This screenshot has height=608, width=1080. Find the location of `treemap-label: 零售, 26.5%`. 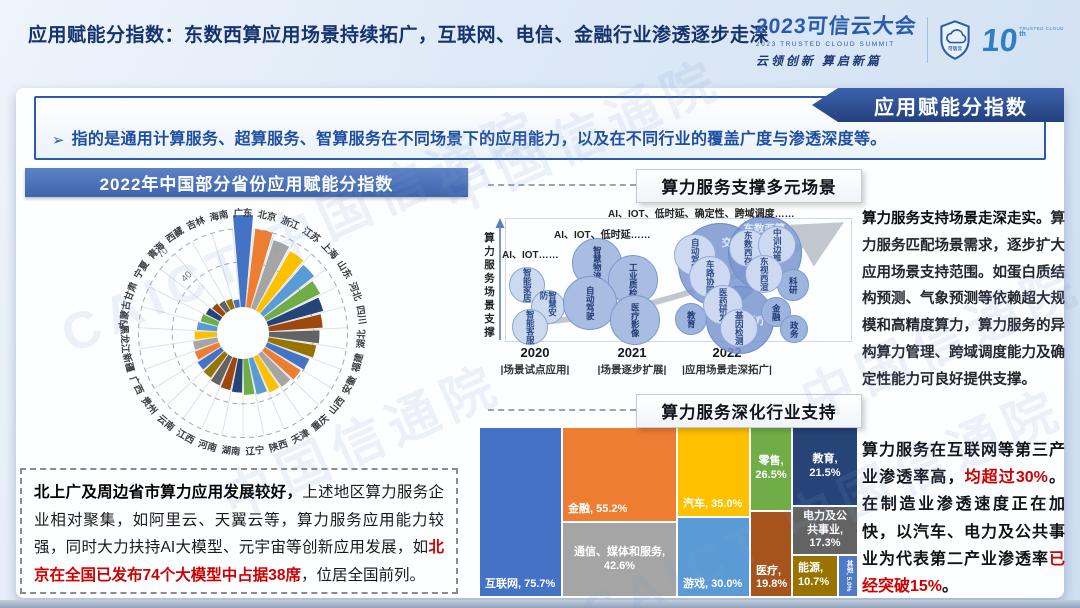

treemap-label: 零售, 26.5% is located at coordinates (771, 468).